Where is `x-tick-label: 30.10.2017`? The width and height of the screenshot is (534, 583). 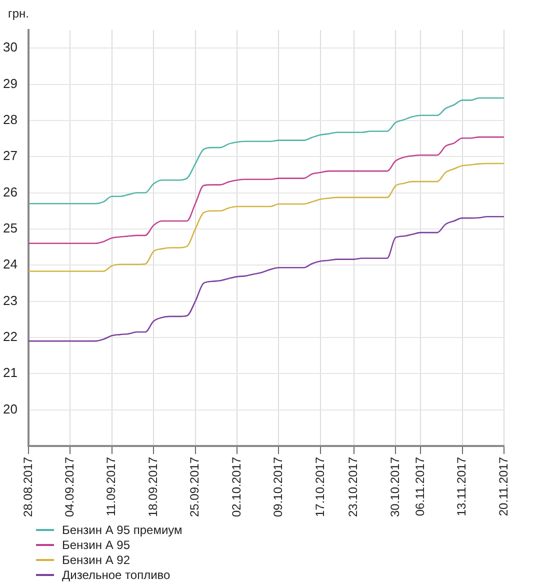 x-tick-label: 30.10.2017 is located at coordinates (395, 487).